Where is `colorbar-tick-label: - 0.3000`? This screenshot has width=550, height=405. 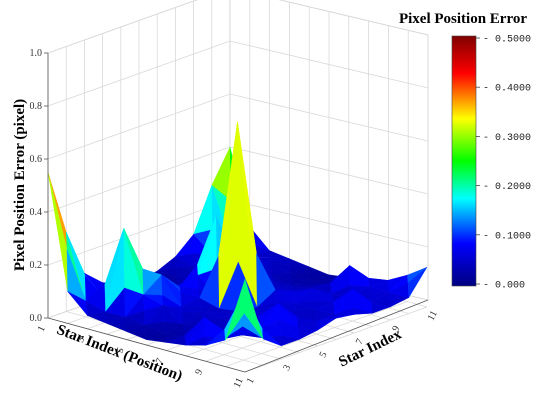
colorbar-tick-label: - 0.3000 is located at coordinates (507, 138).